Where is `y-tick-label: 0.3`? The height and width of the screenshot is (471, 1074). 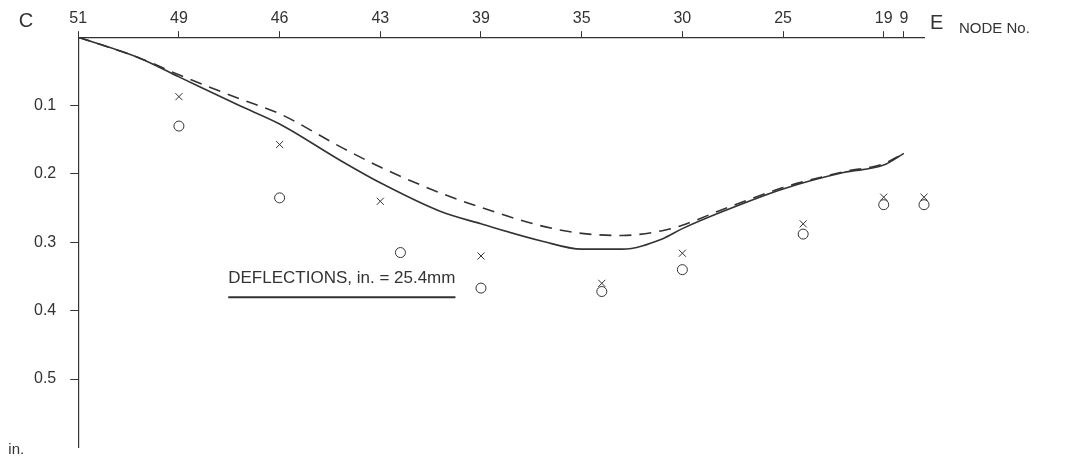
y-tick-label: 0.3 is located at coordinates (45, 241).